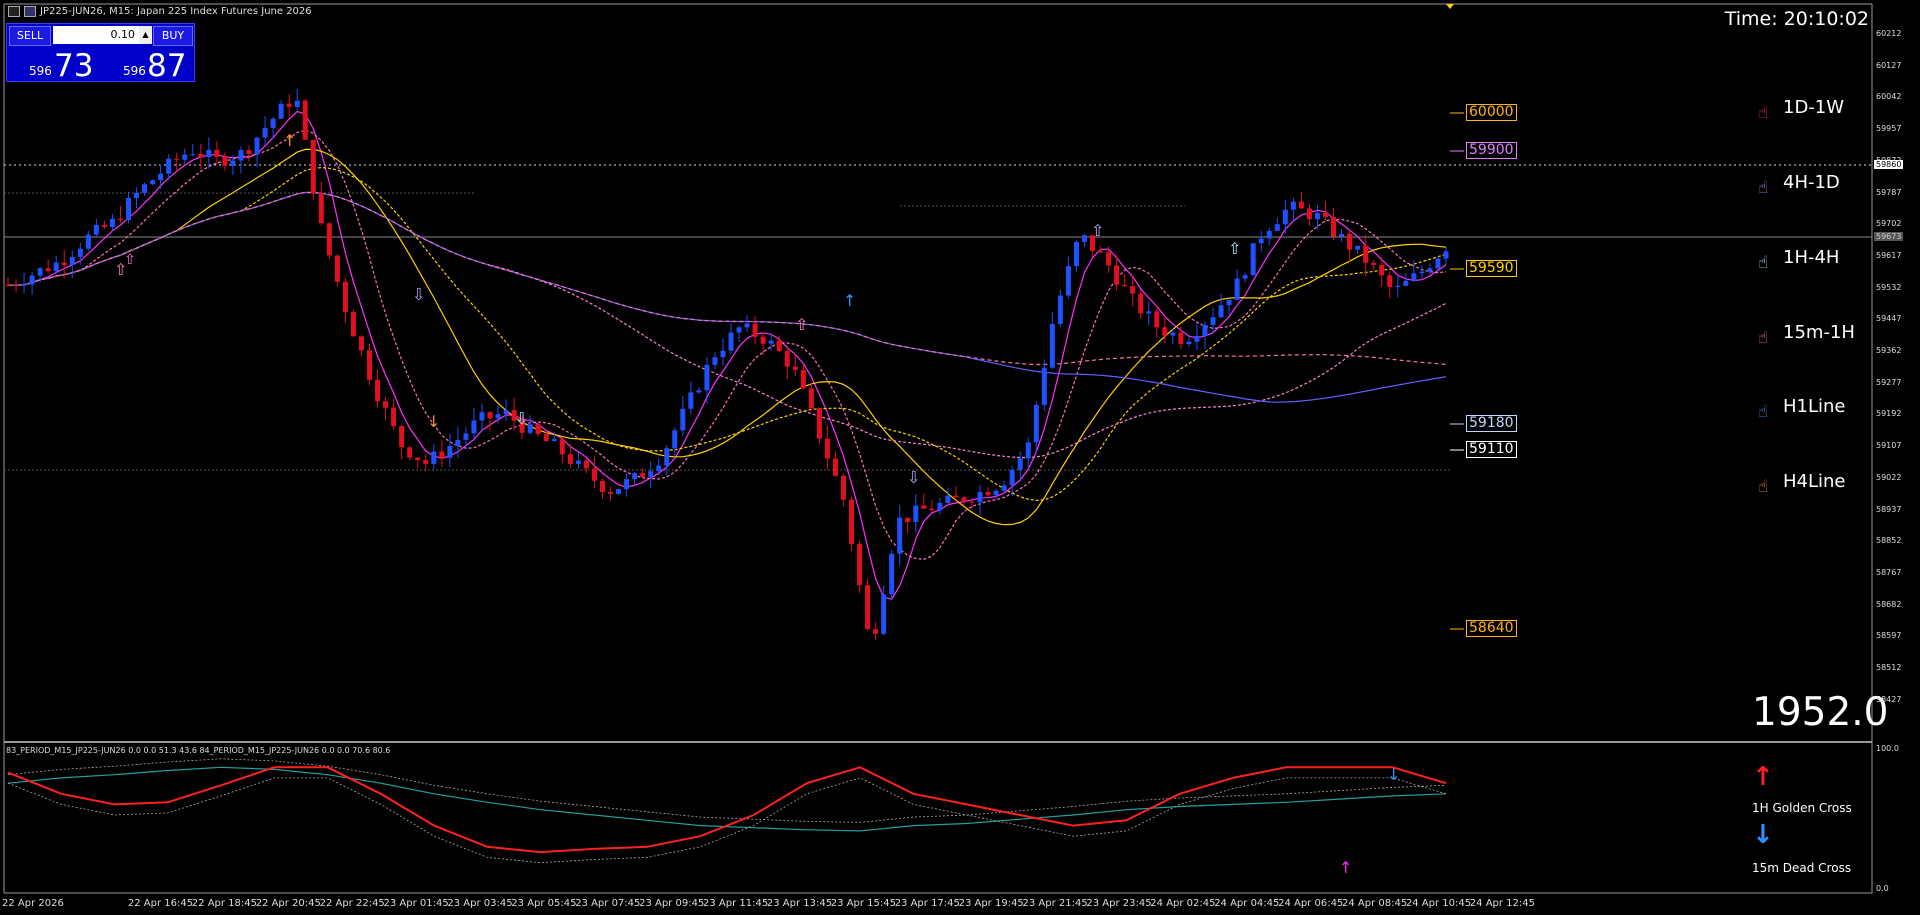 This screenshot has width=1920, height=915. I want to click on buy-price-prefix: 596, so click(134, 71).